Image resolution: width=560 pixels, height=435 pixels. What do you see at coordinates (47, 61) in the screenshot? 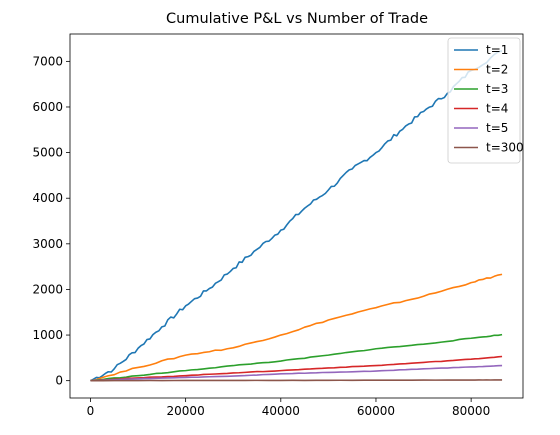
I see `y-tick-label: 7000` at bounding box center [47, 61].